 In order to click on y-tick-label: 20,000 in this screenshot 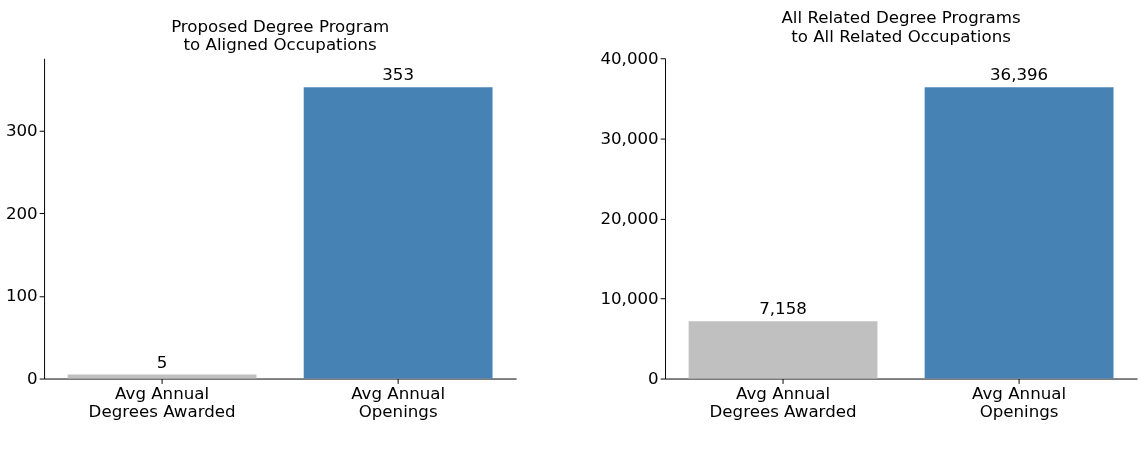, I will do `click(629, 218)`.